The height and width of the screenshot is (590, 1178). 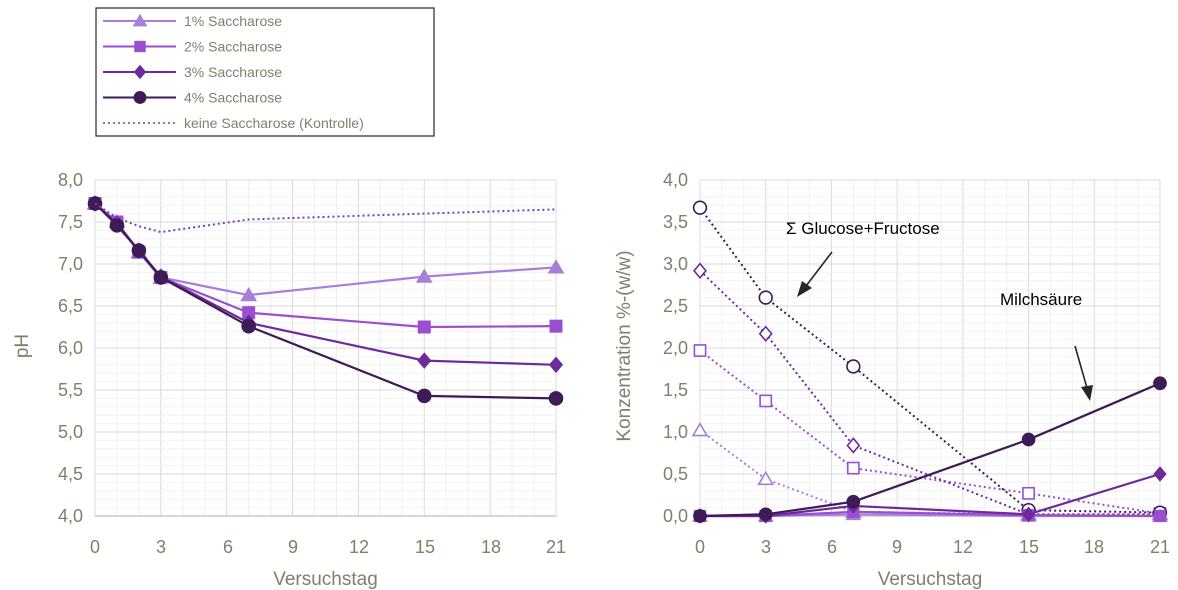 I want to click on y-tick-label: 1,5, so click(x=675, y=390).